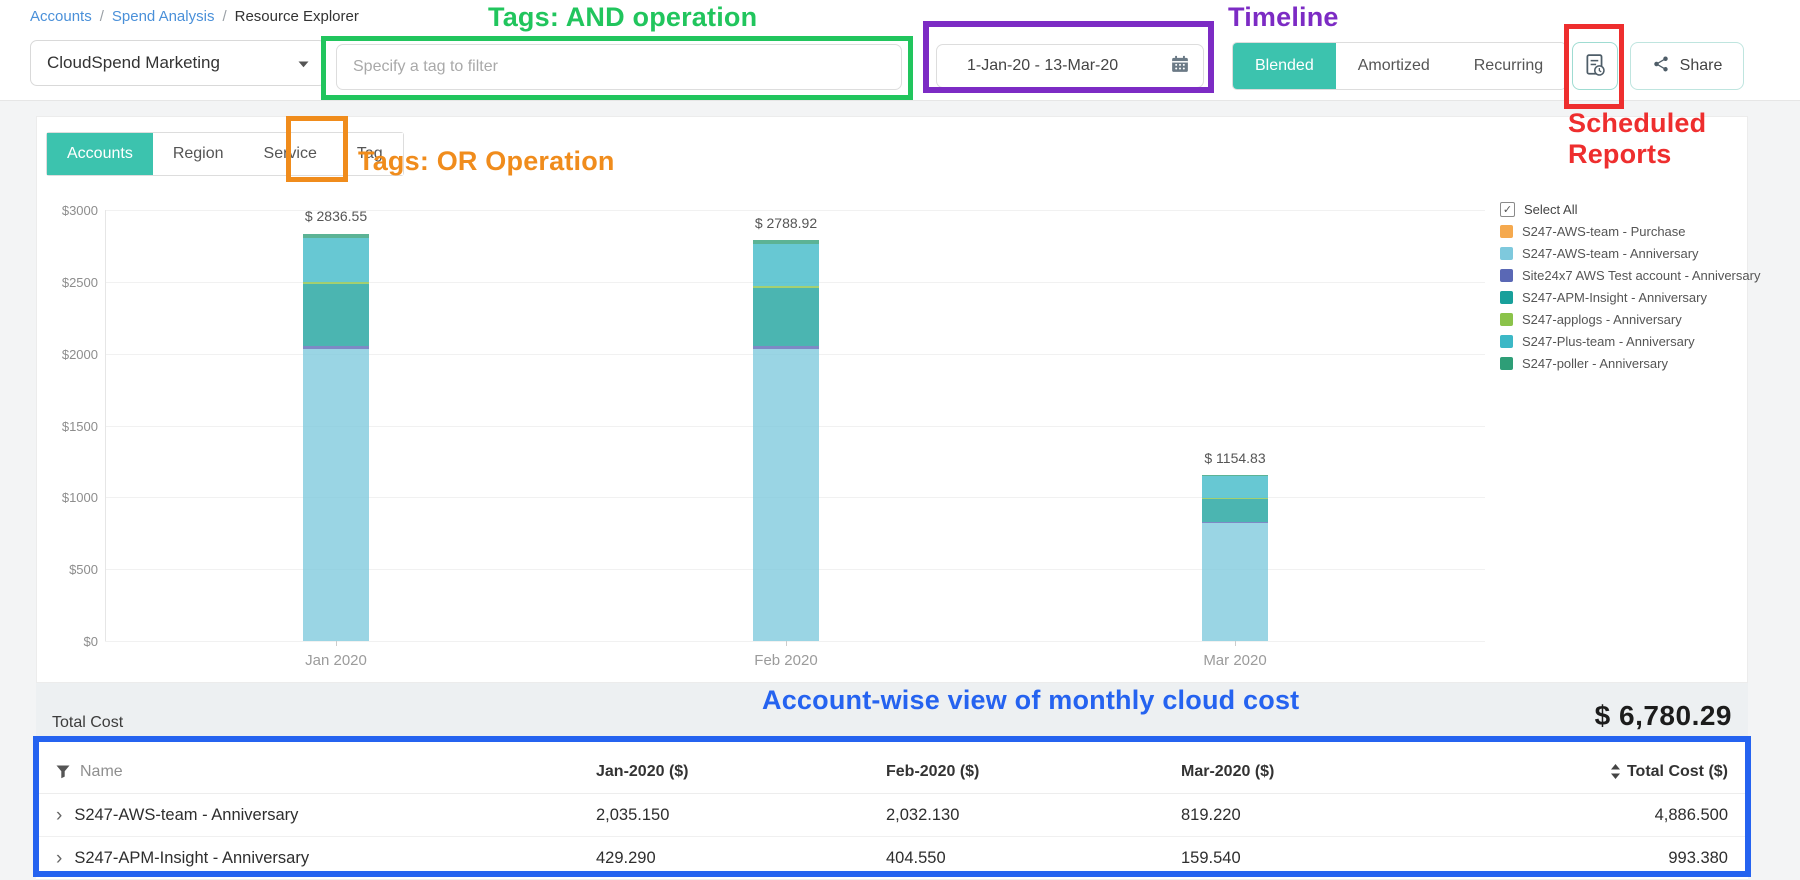 This screenshot has width=1800, height=880. What do you see at coordinates (1284, 66) in the screenshot?
I see `cost-mode-blended: Blended` at bounding box center [1284, 66].